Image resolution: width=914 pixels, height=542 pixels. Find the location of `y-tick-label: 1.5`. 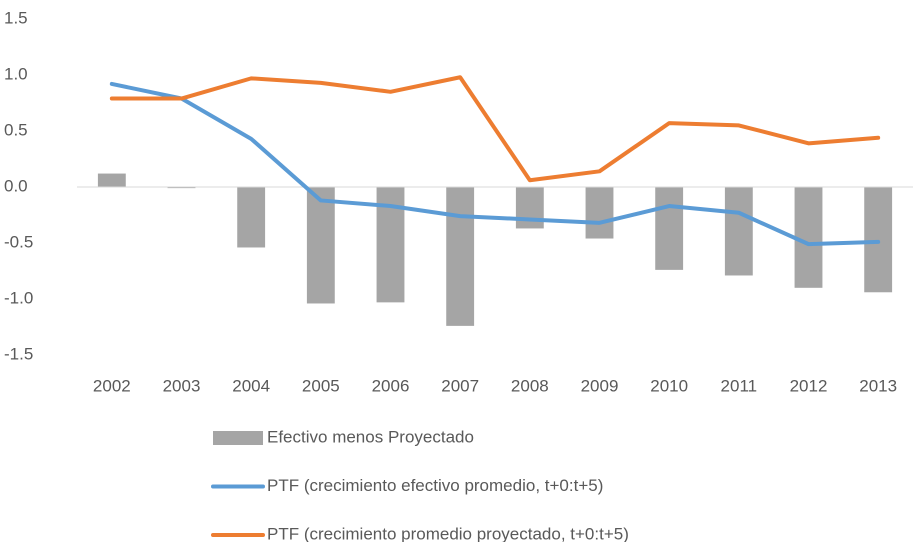

y-tick-label: 1.5 is located at coordinates (16, 17).